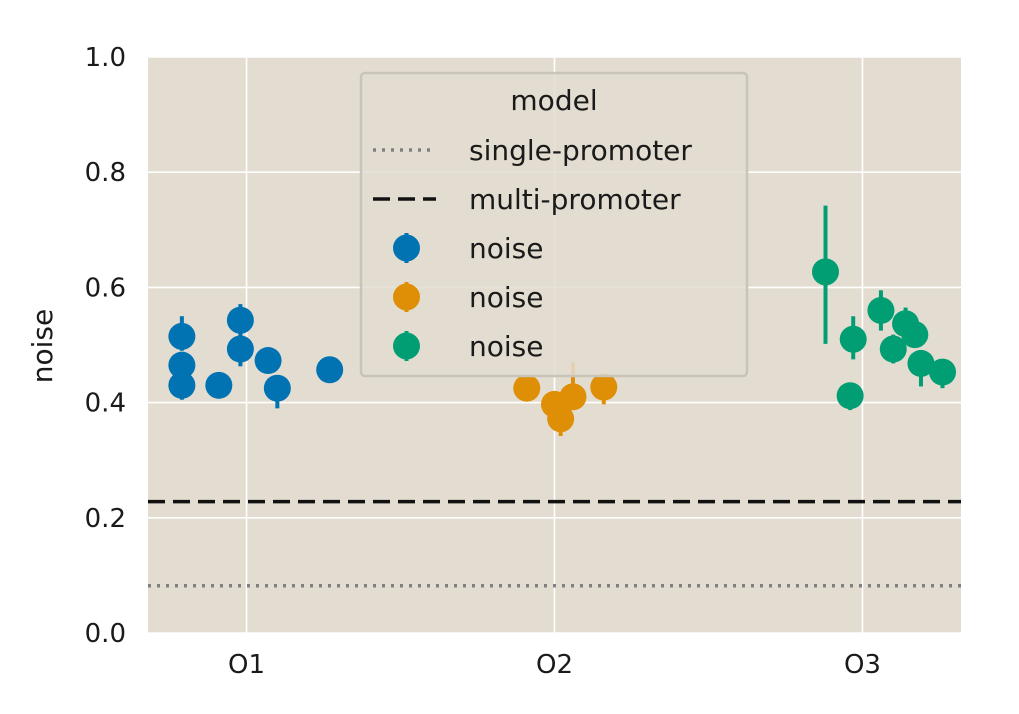 This screenshot has width=1019, height=714. What do you see at coordinates (580, 150) in the screenshot?
I see `legend-label: single-promoter` at bounding box center [580, 150].